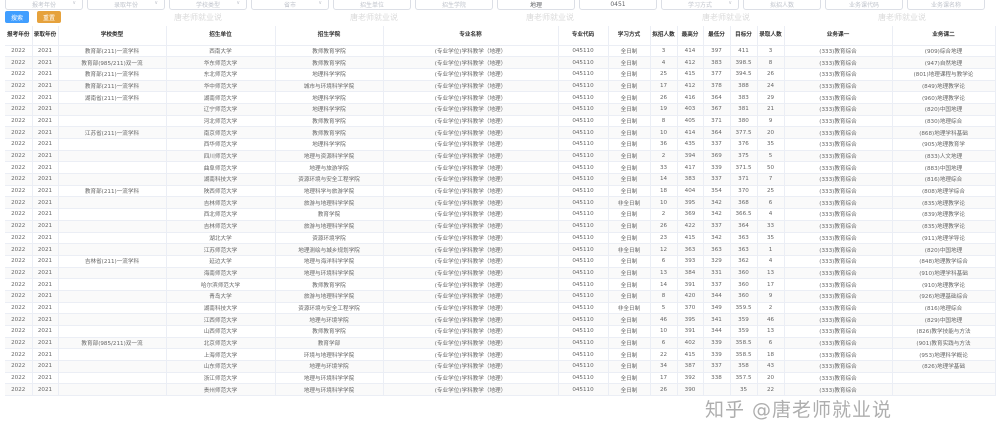 Image resolution: width=1000 pixels, height=424 pixels. What do you see at coordinates (629, 156) in the screenshot?
I see `table-cell: 全日制` at bounding box center [629, 156].